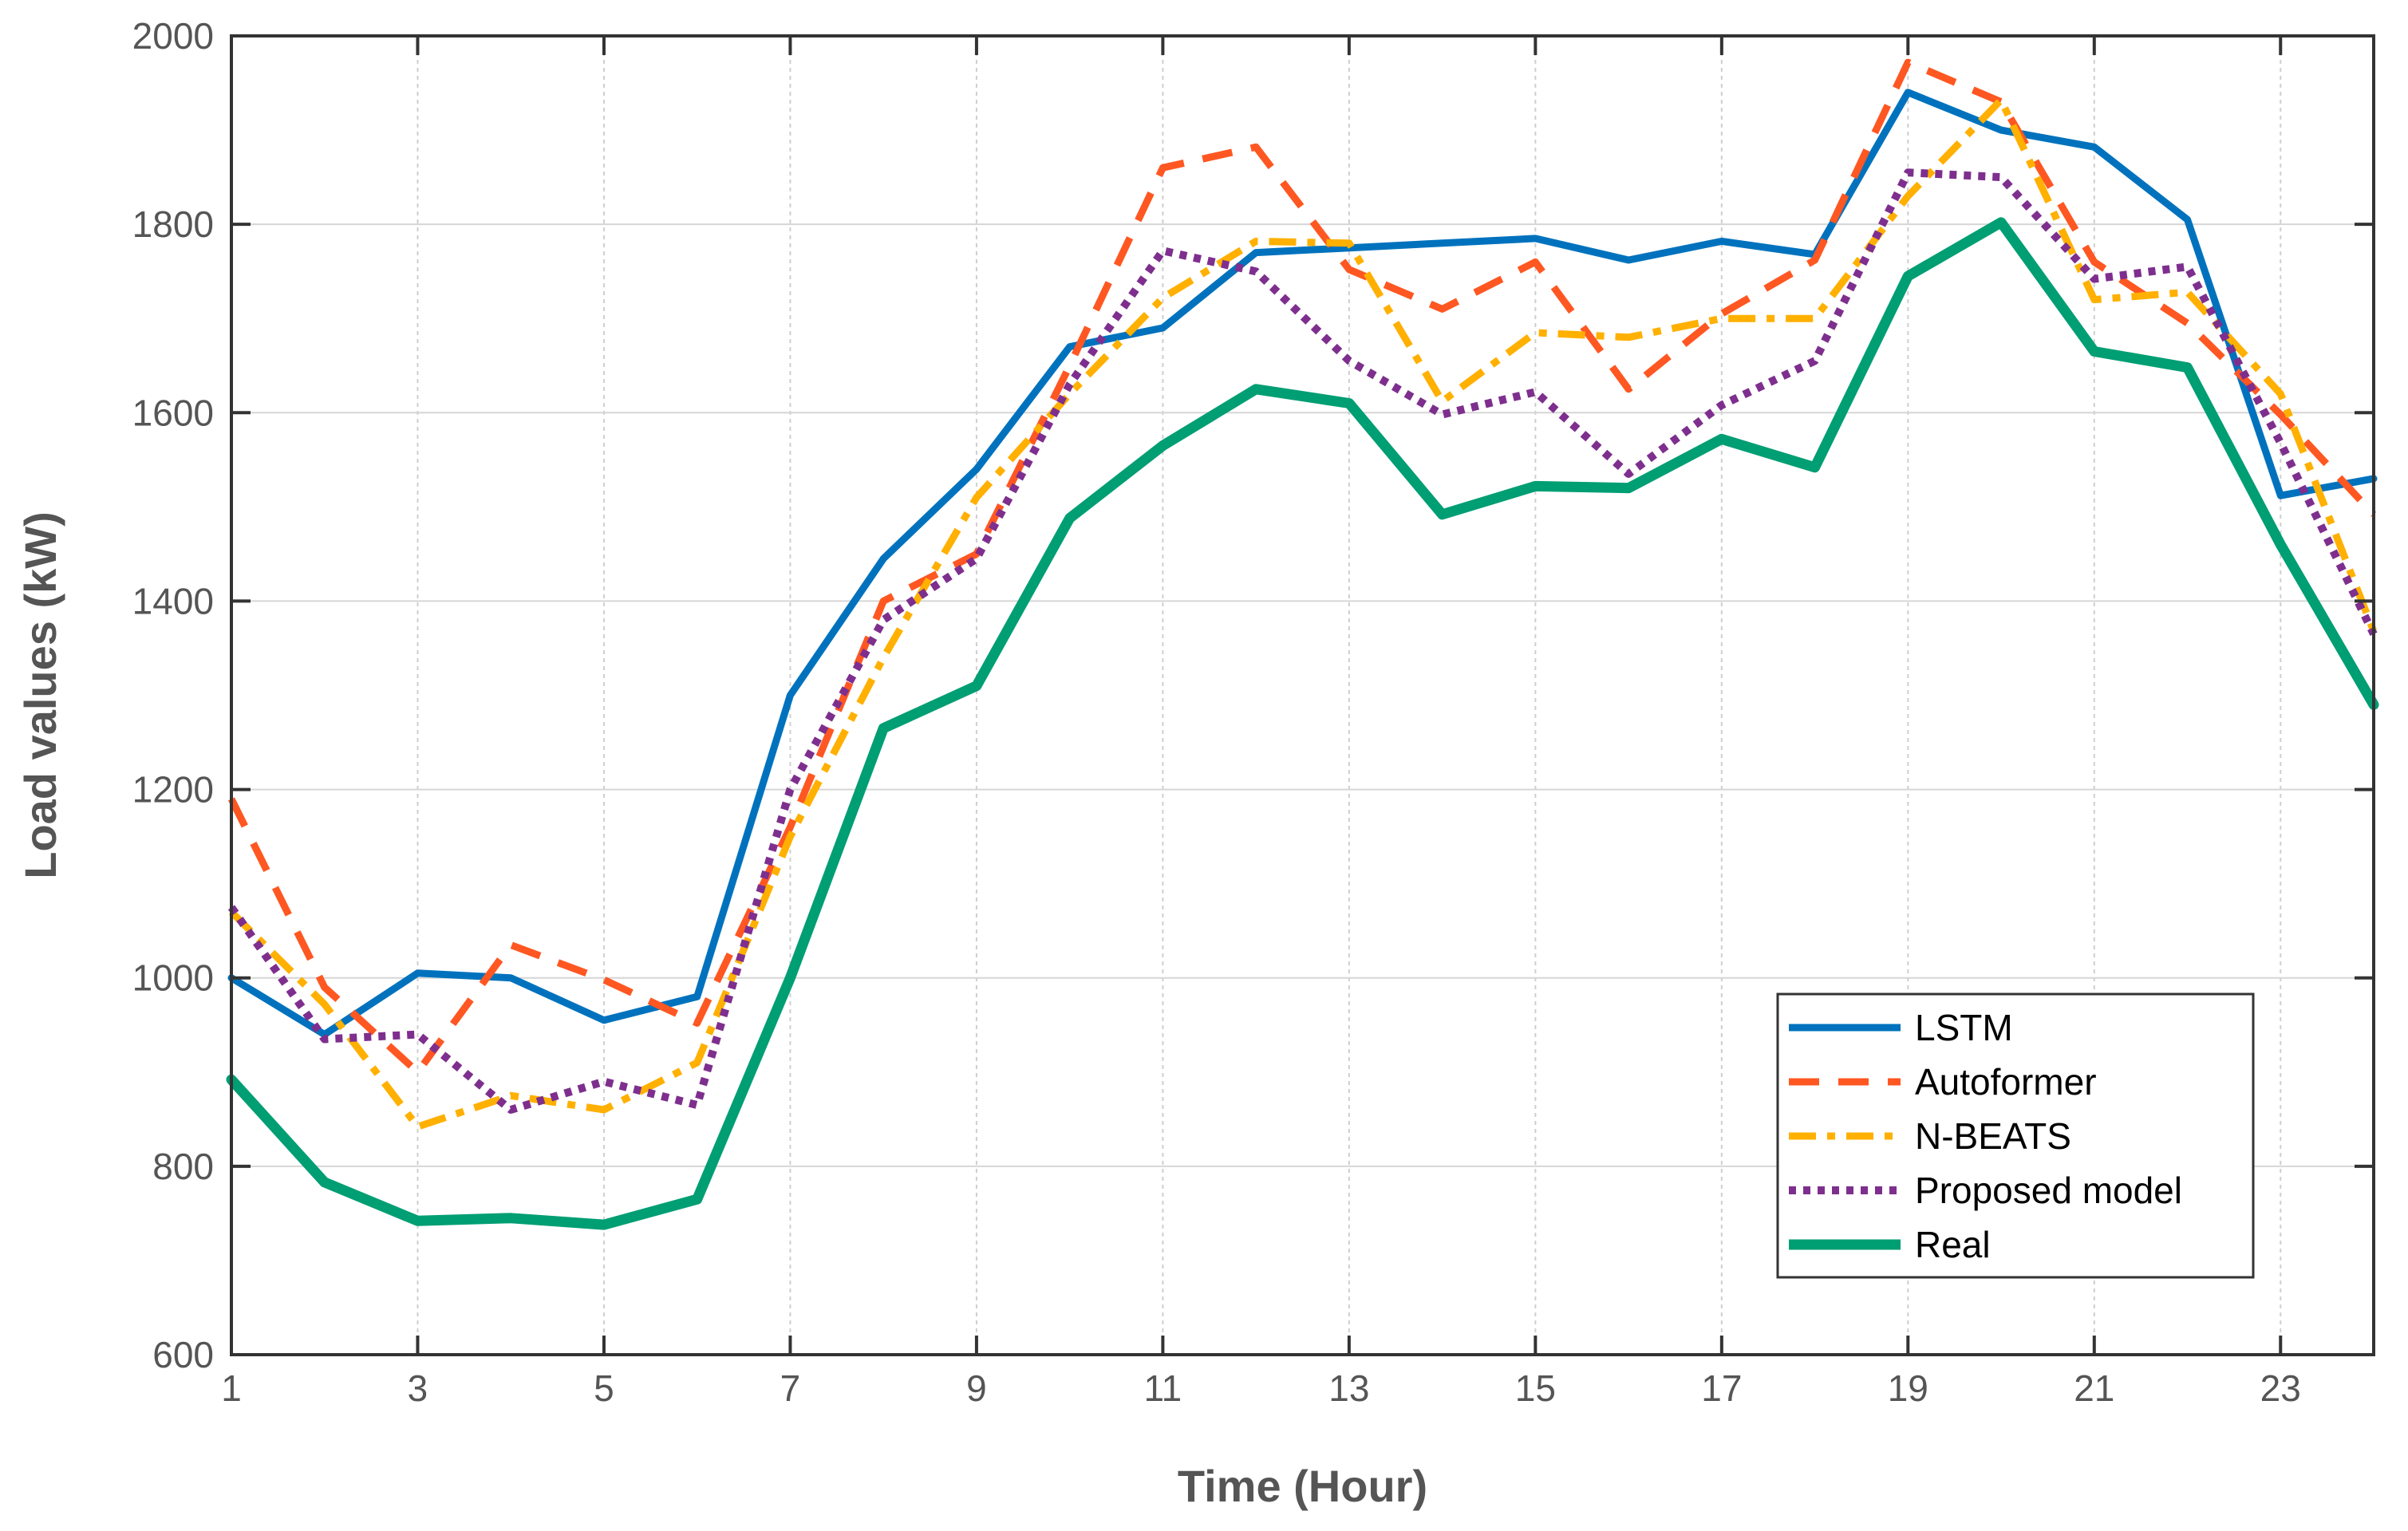 This screenshot has width=2408, height=1531. I want to click on x-tick-label: 3, so click(418, 1388).